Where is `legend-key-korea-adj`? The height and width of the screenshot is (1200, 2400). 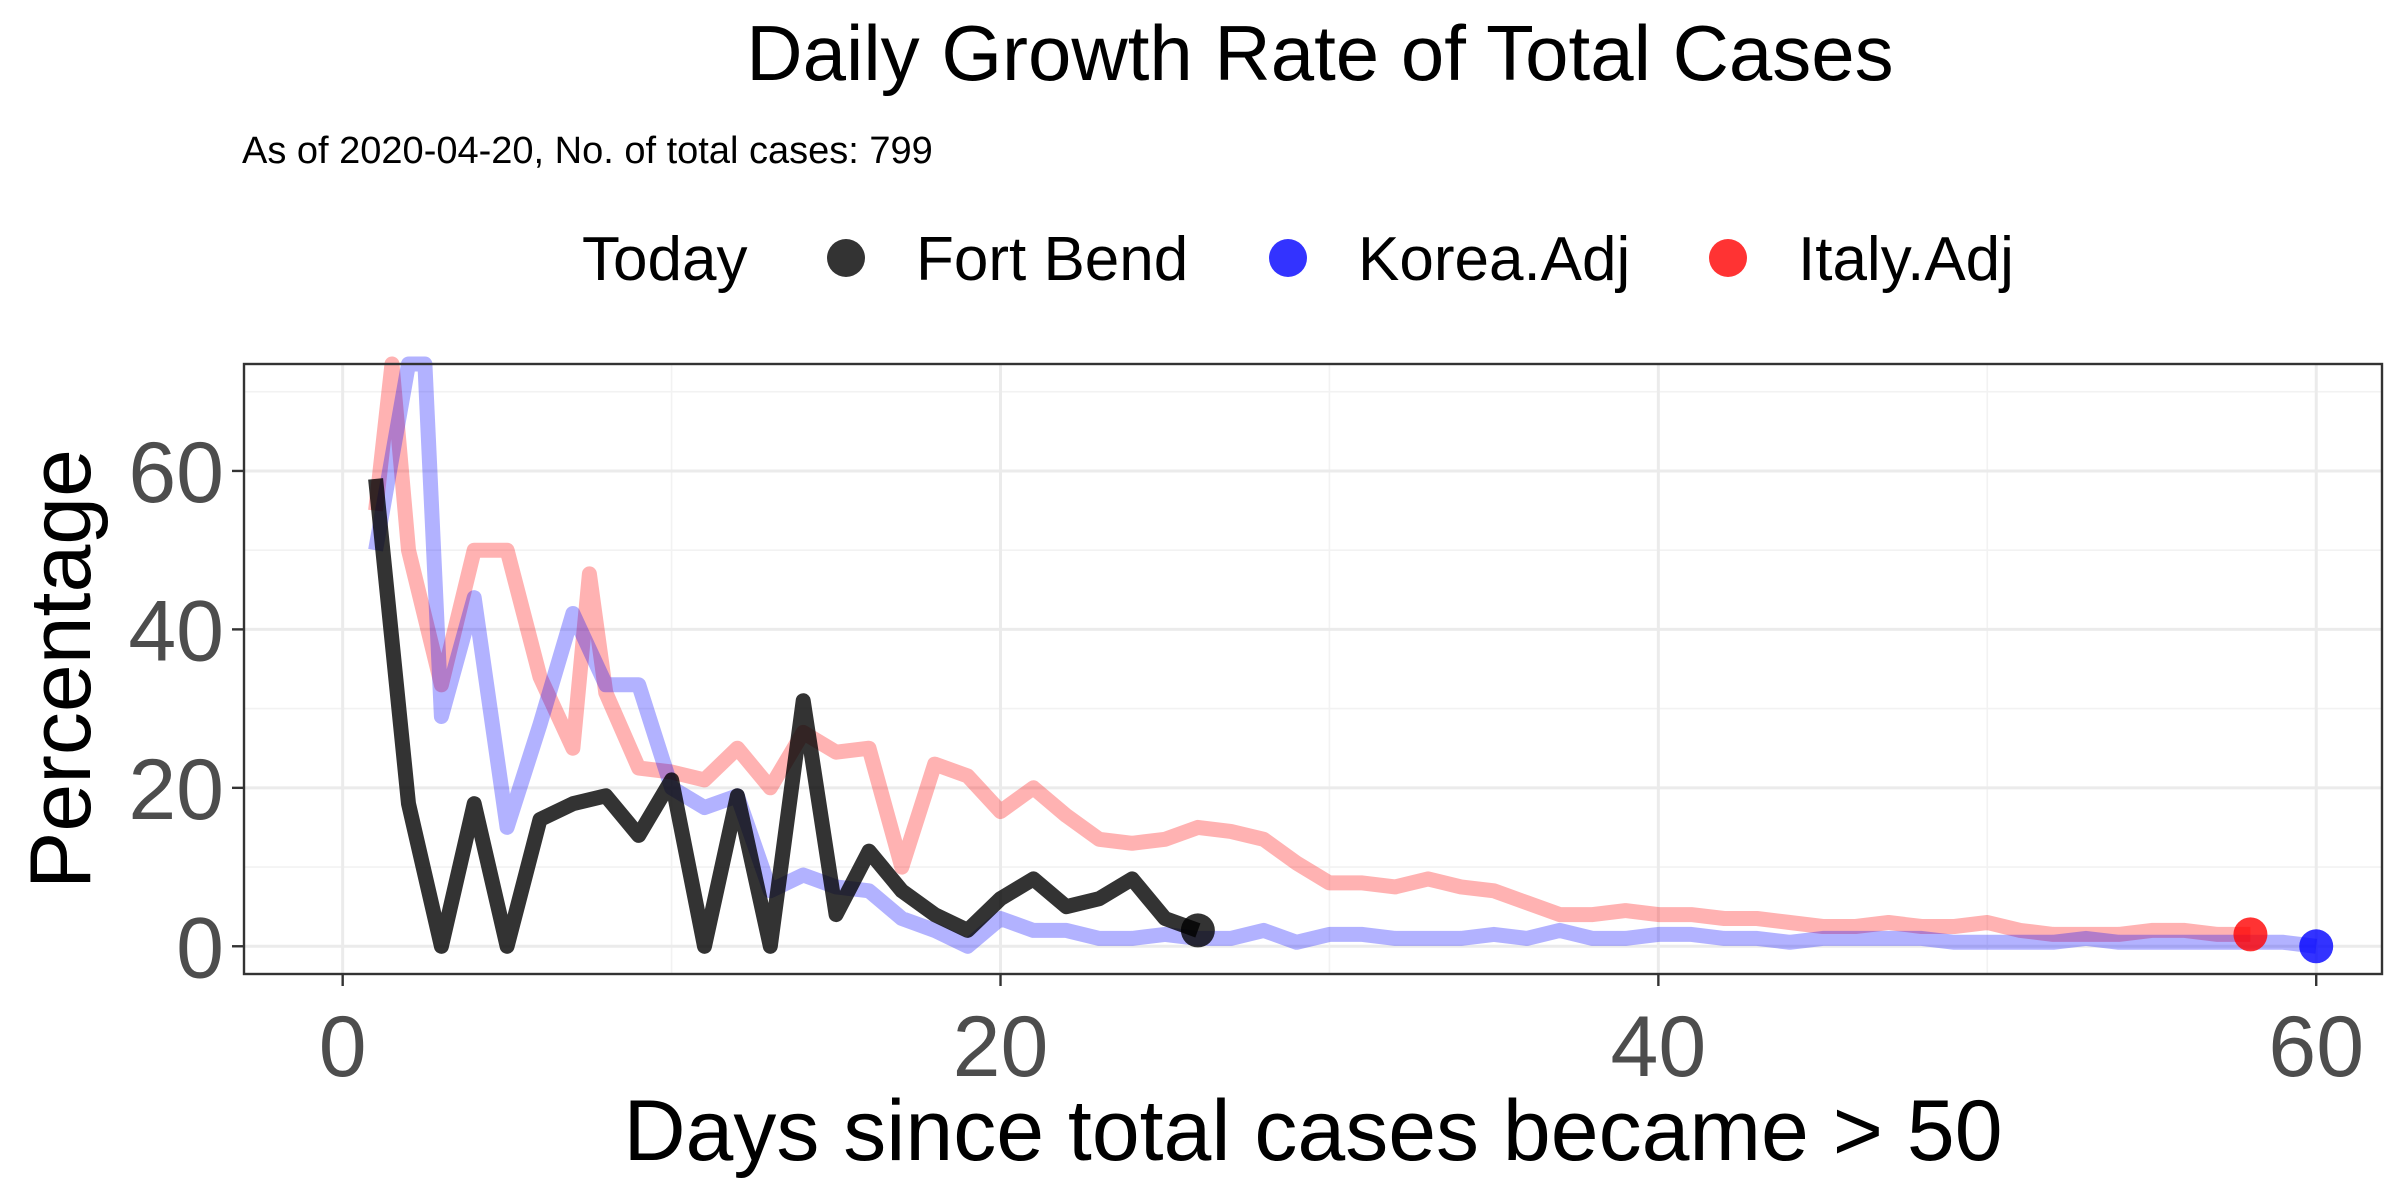
legend-key-korea-adj is located at coordinates (1288, 258).